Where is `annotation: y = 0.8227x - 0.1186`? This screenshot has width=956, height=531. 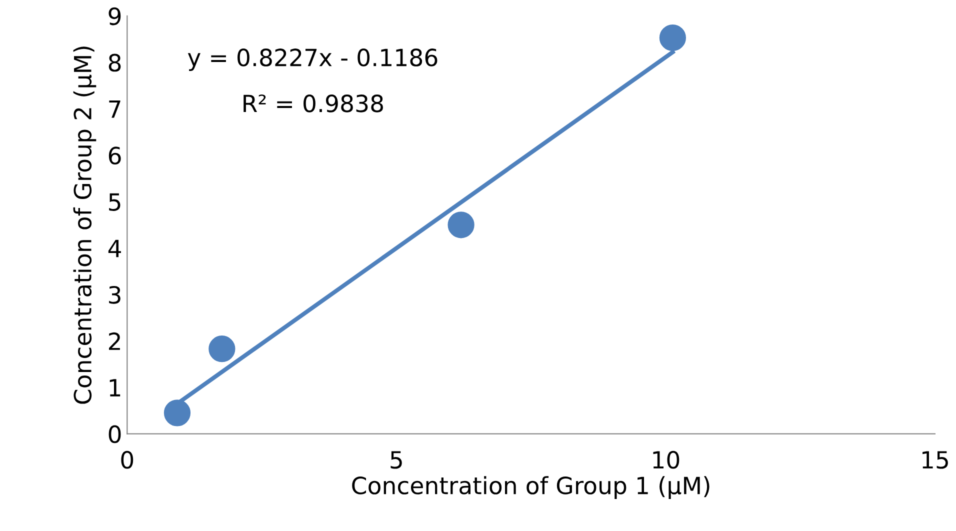
annotation: y = 0.8227x - 0.1186 is located at coordinates (313, 59).